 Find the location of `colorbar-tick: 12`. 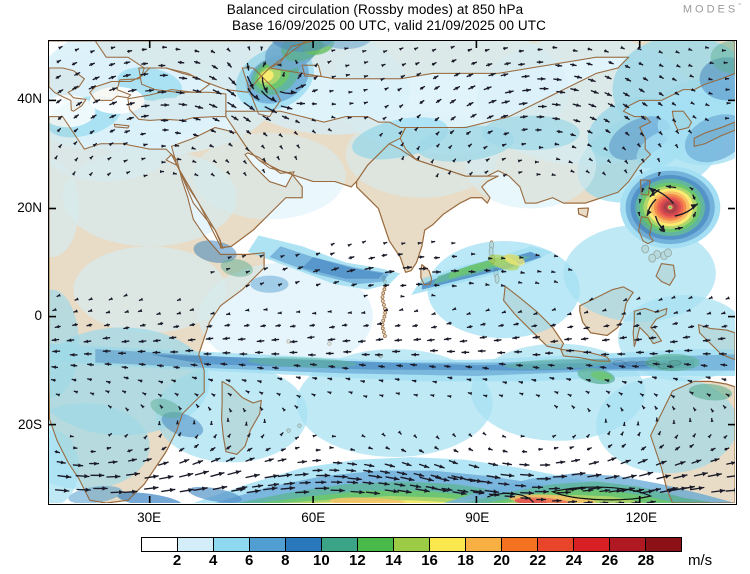

colorbar-tick: 12 is located at coordinates (357, 560).